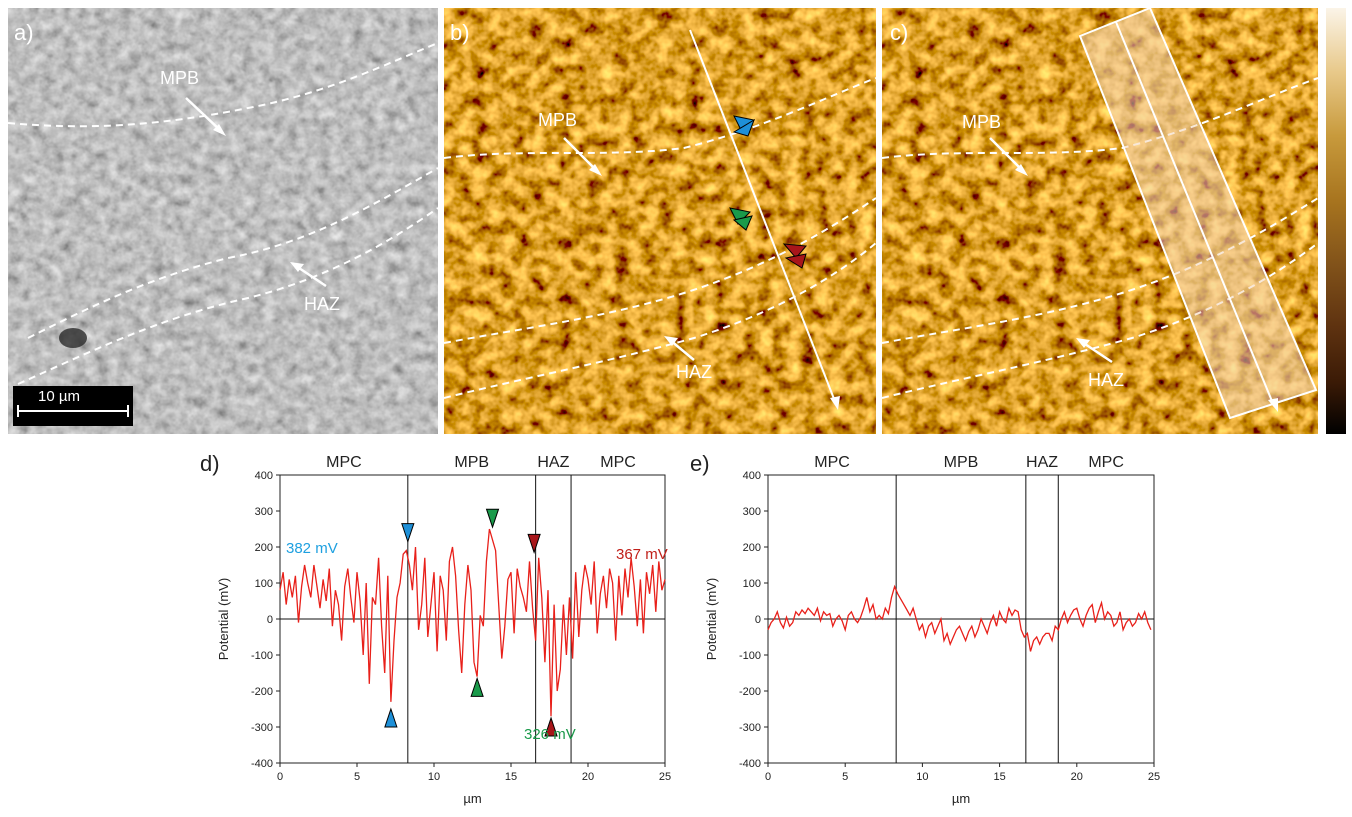 This screenshot has width=1352, height=817. I want to click on potential-colorbar, so click(1336, 221).